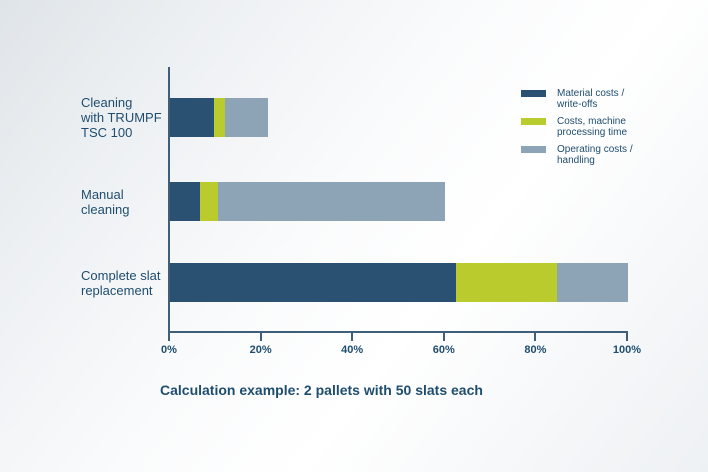 The width and height of the screenshot is (708, 472). Describe the element at coordinates (121, 275) in the screenshot. I see `category-label-line: Complete slat` at that location.